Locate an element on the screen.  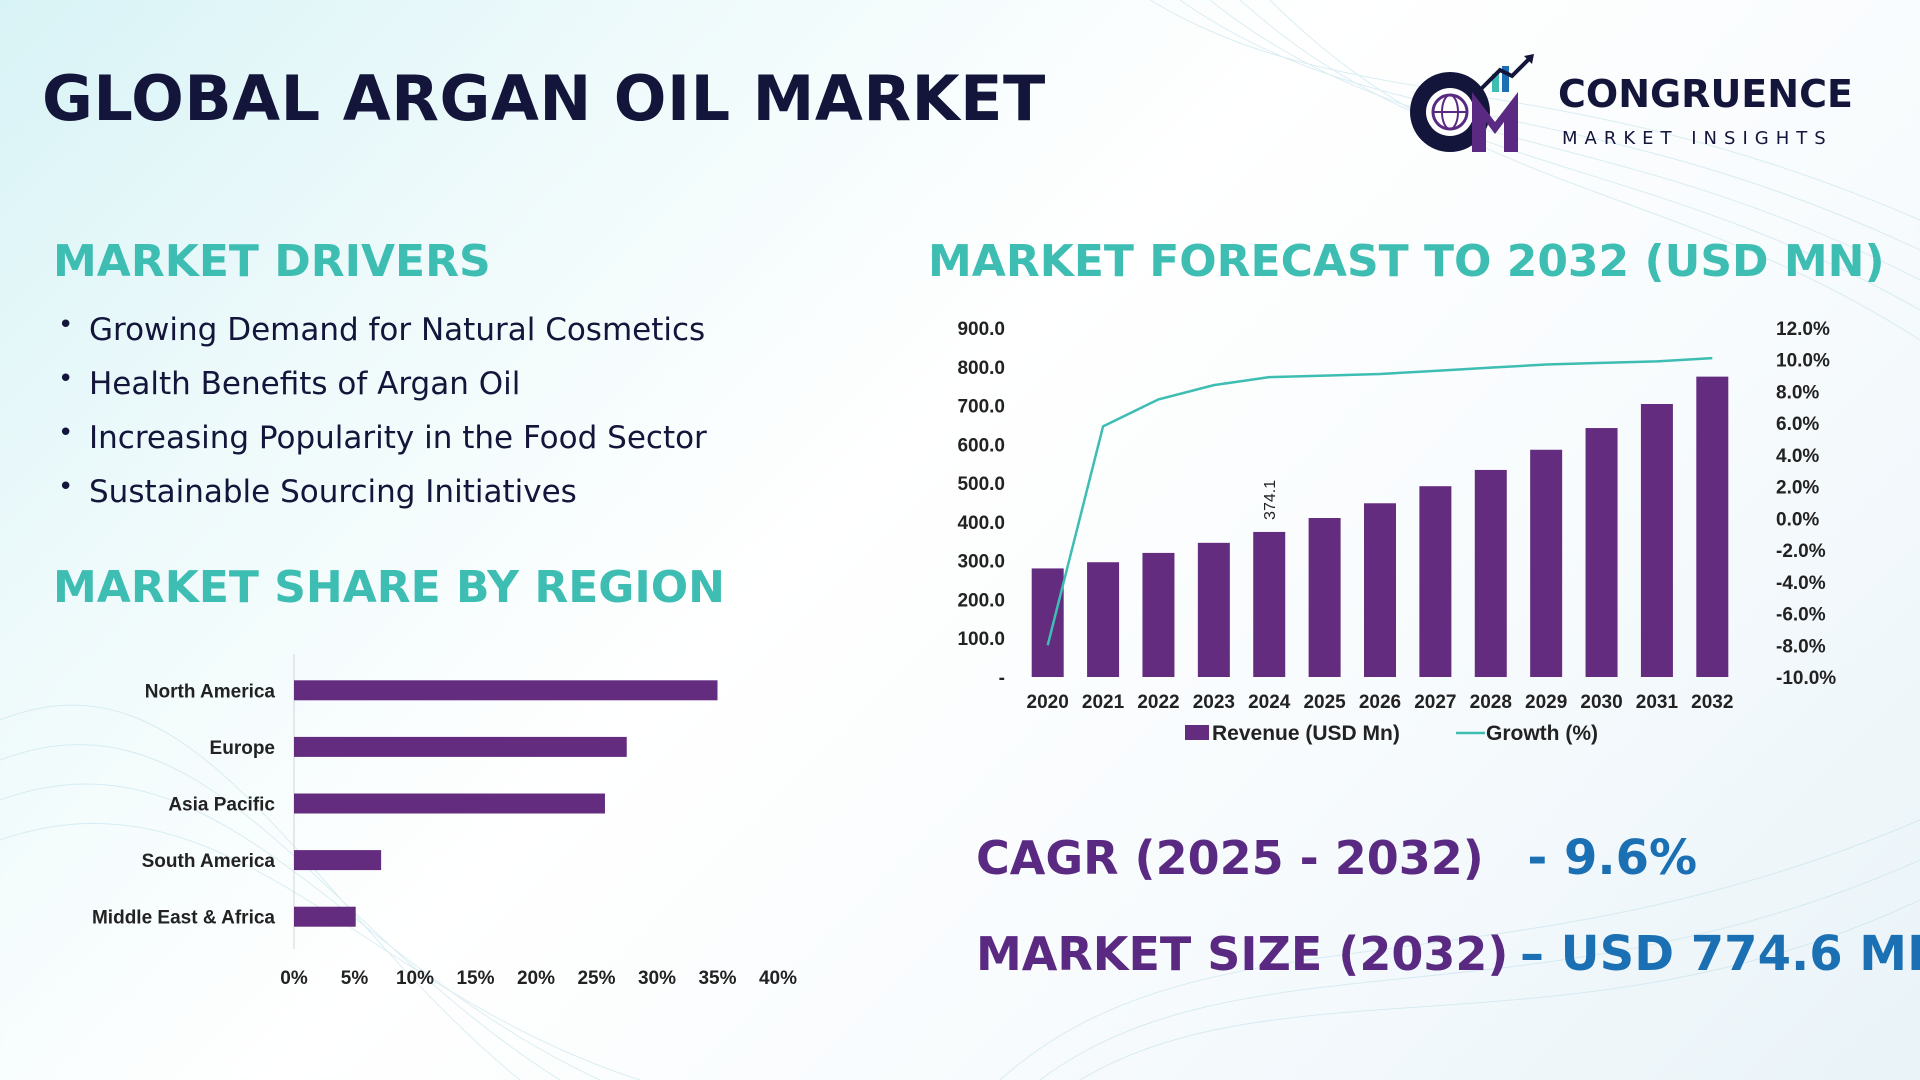
driver-item: • Sustainable Sourcing Initiatives is located at coordinates (382, 500).